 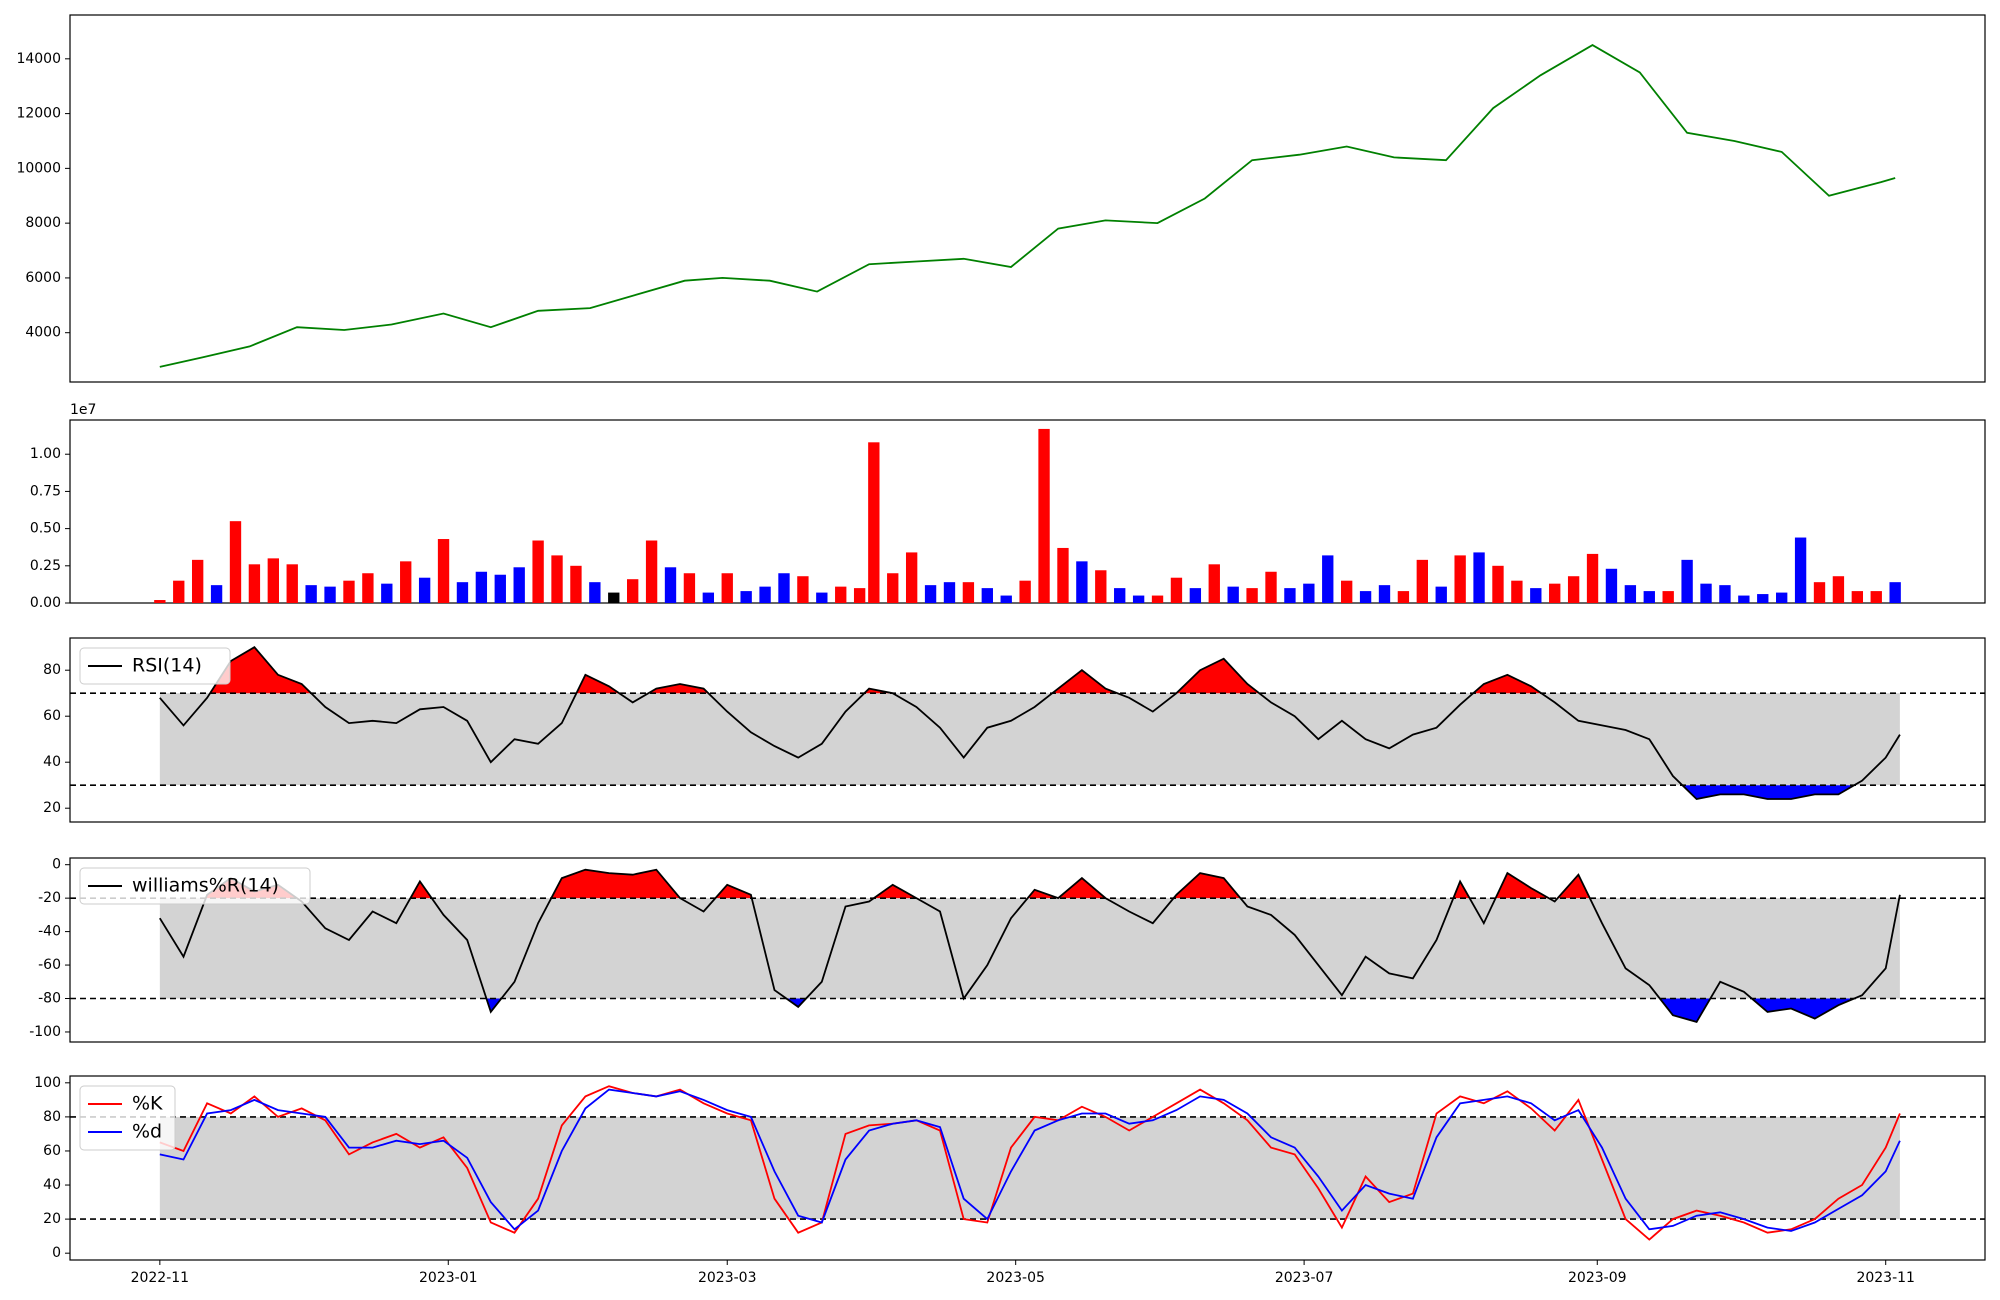 I want to click on rsi-axes-frame, so click(x=1027, y=730).